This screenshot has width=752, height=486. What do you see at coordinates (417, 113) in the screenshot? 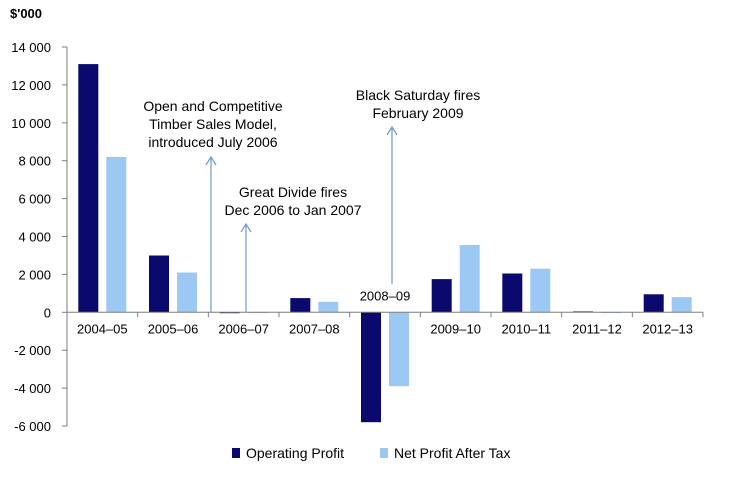
I see `annotation-saturday-line: February 2009` at bounding box center [417, 113].